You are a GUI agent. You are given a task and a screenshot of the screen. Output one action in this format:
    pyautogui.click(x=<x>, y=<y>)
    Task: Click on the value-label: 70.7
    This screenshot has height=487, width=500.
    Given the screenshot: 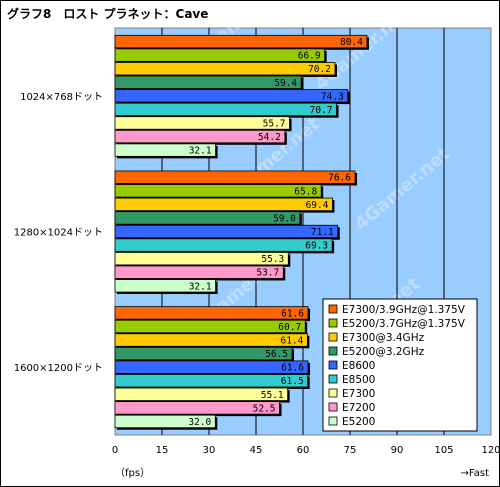 What is the action you would take?
    pyautogui.click(x=321, y=110)
    